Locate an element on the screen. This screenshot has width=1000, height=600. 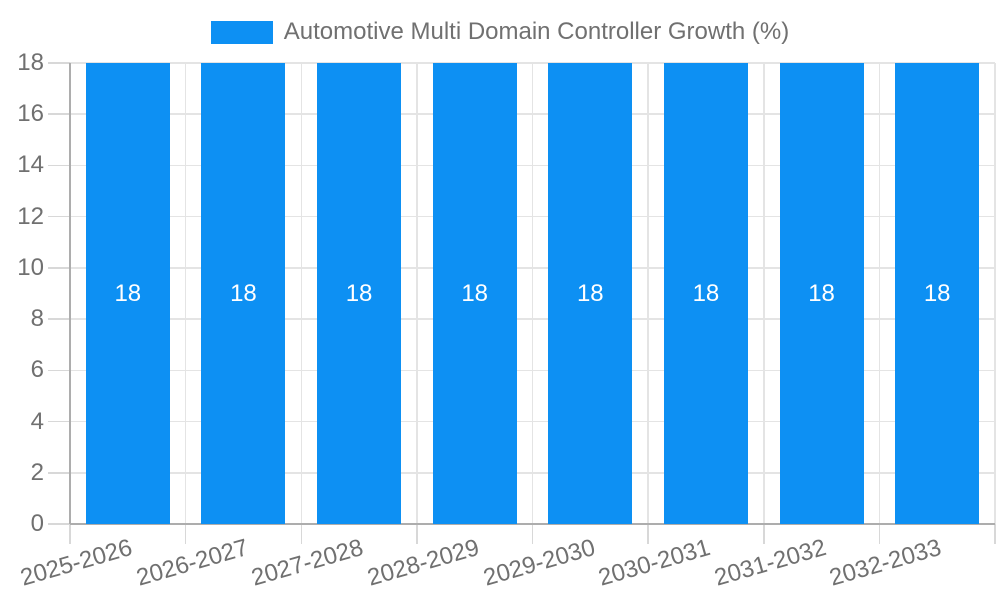
y-tick-label: 4 is located at coordinates (37, 421).